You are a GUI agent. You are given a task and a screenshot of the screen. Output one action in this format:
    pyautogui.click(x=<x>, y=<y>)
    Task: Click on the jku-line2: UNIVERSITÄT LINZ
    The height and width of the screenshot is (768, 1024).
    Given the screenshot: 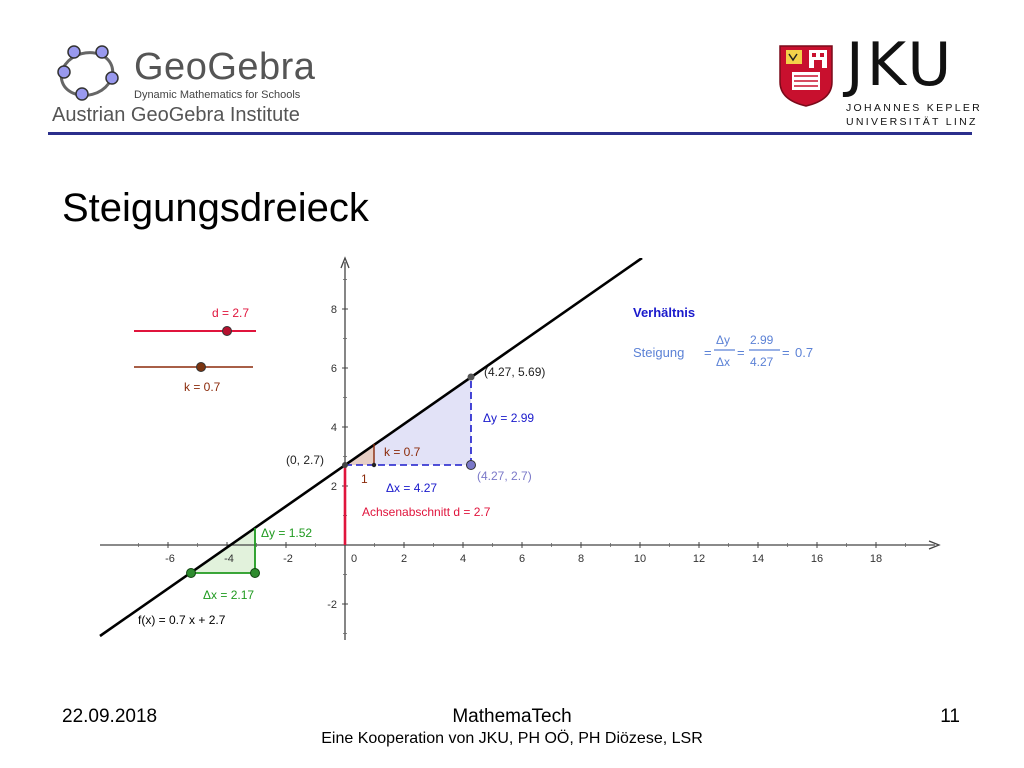 What is the action you would take?
    pyautogui.click(x=912, y=122)
    